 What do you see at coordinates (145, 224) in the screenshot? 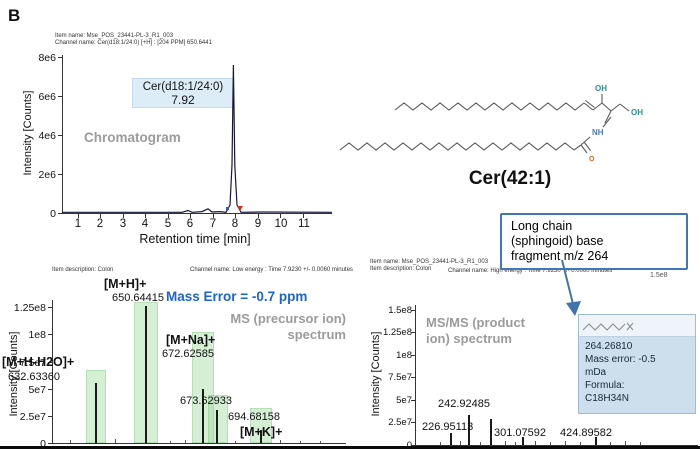
I see `x-tick-label: 4` at bounding box center [145, 224].